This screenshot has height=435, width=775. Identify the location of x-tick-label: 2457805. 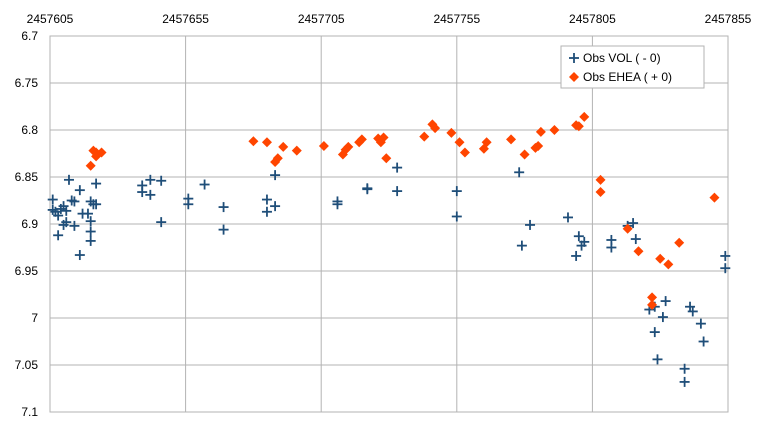
(592, 19).